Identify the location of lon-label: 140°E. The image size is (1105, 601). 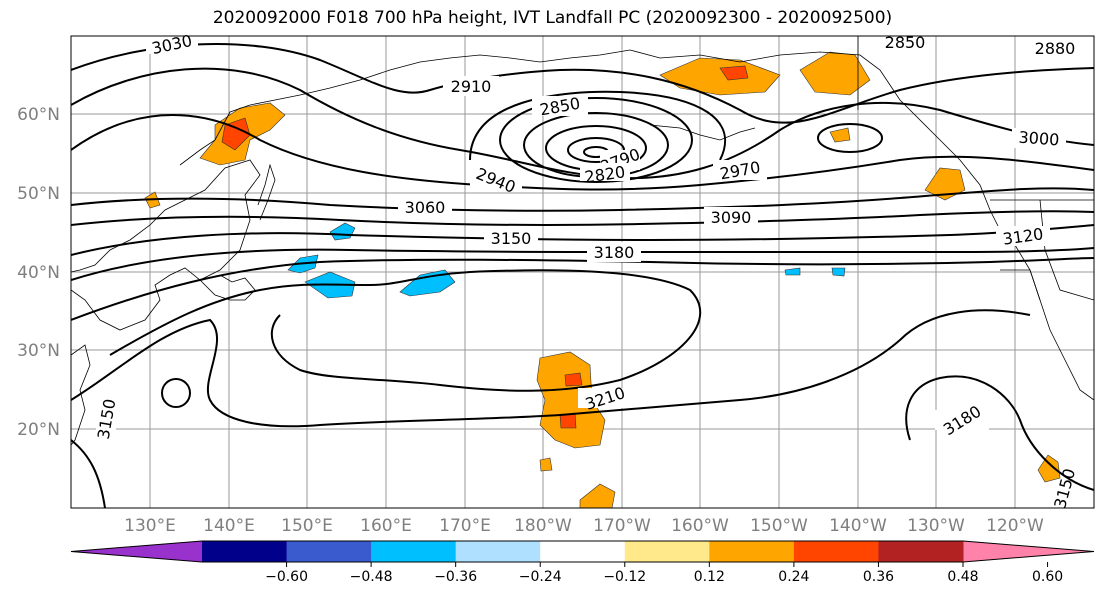
(229, 526).